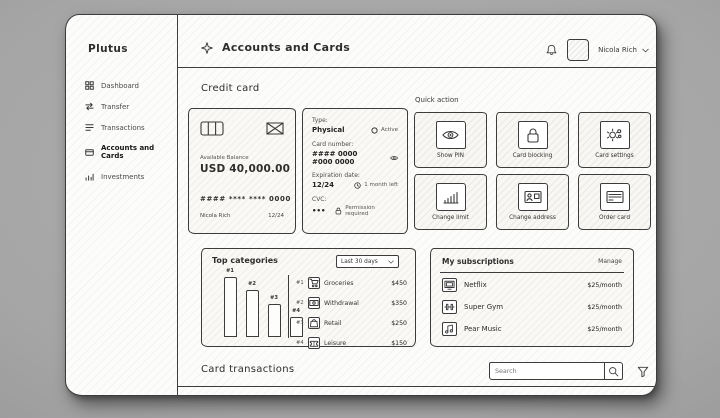 This screenshot has width=720, height=418. I want to click on manage-link: Manage, so click(610, 261).